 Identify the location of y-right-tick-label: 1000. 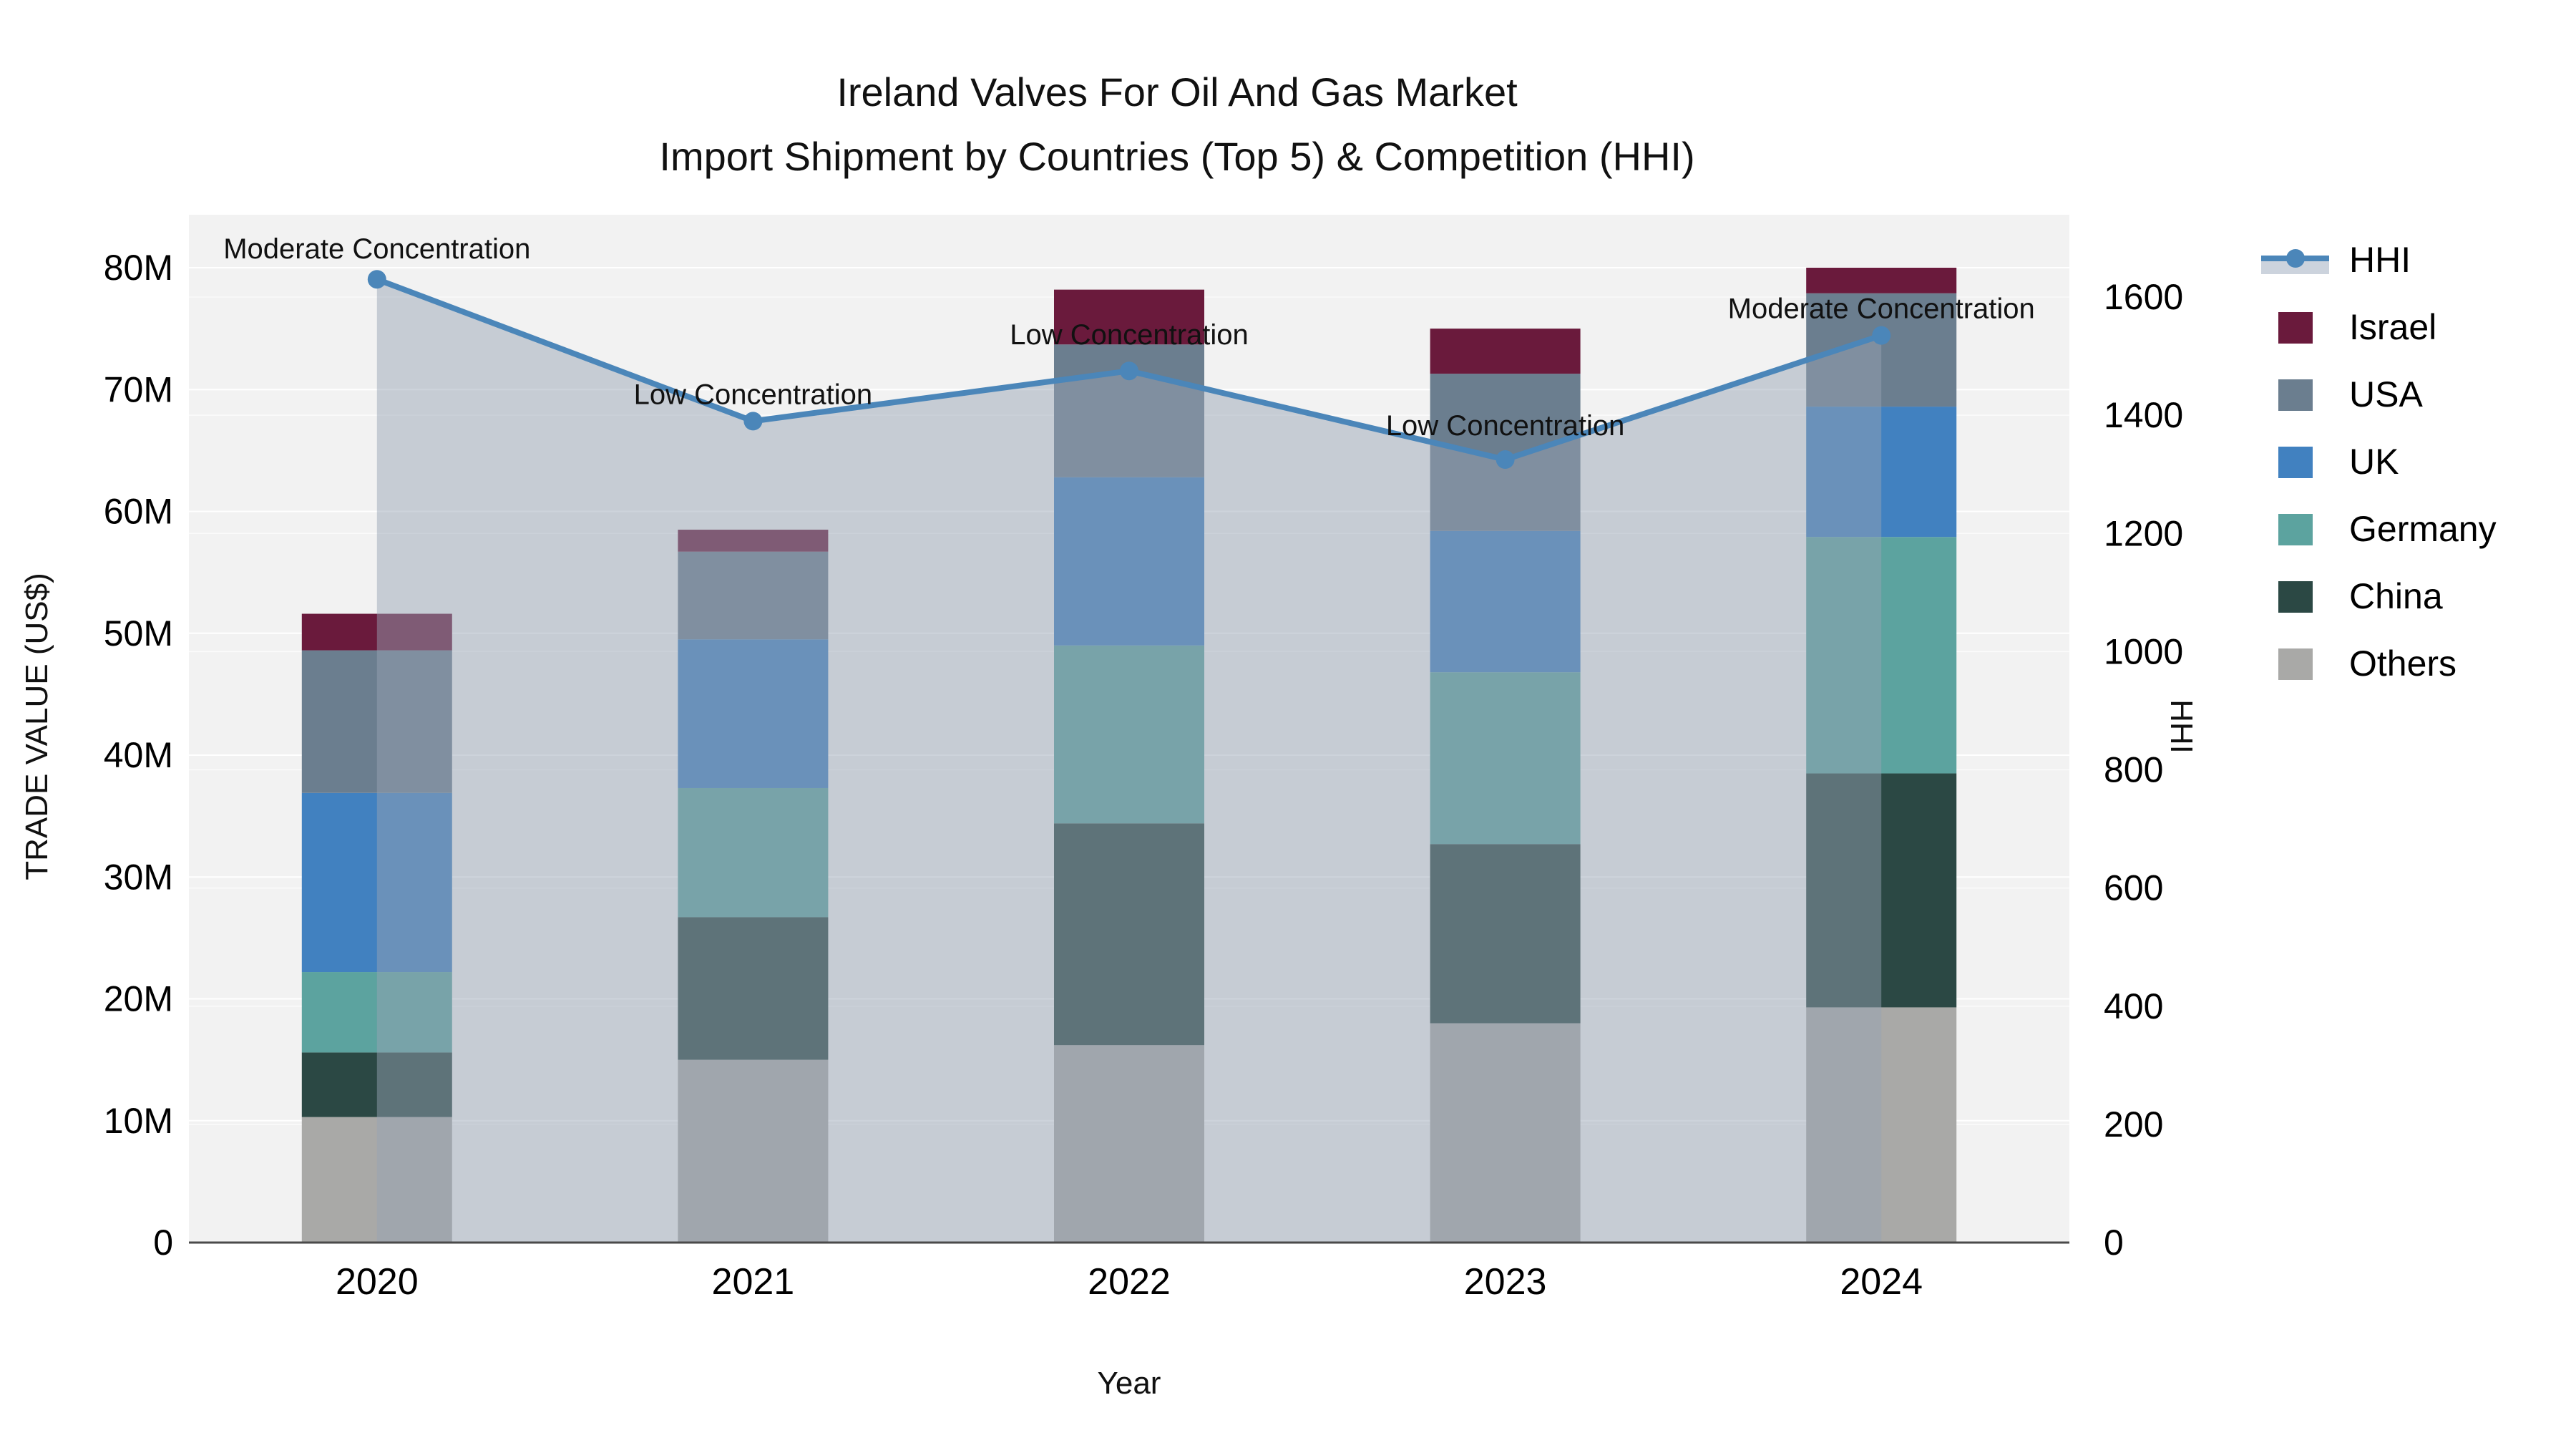
(2143, 651).